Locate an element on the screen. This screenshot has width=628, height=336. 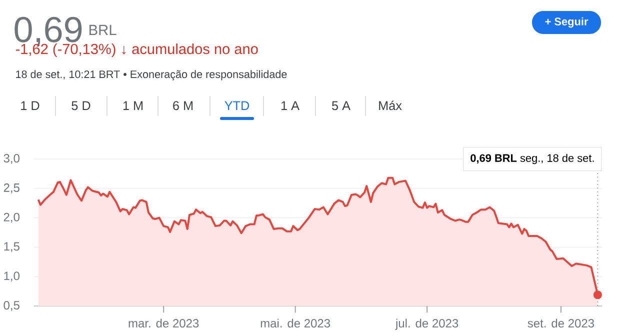
text: BRL is located at coordinates (102, 29).